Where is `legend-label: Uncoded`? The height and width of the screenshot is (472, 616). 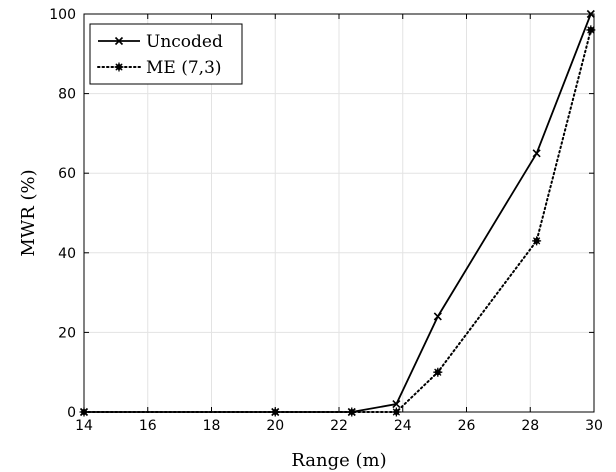 legend-label: Uncoded is located at coordinates (184, 42).